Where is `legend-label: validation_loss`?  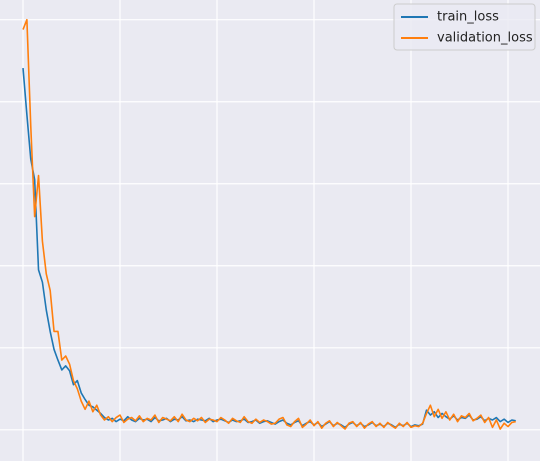 legend-label: validation_loss is located at coordinates (485, 38).